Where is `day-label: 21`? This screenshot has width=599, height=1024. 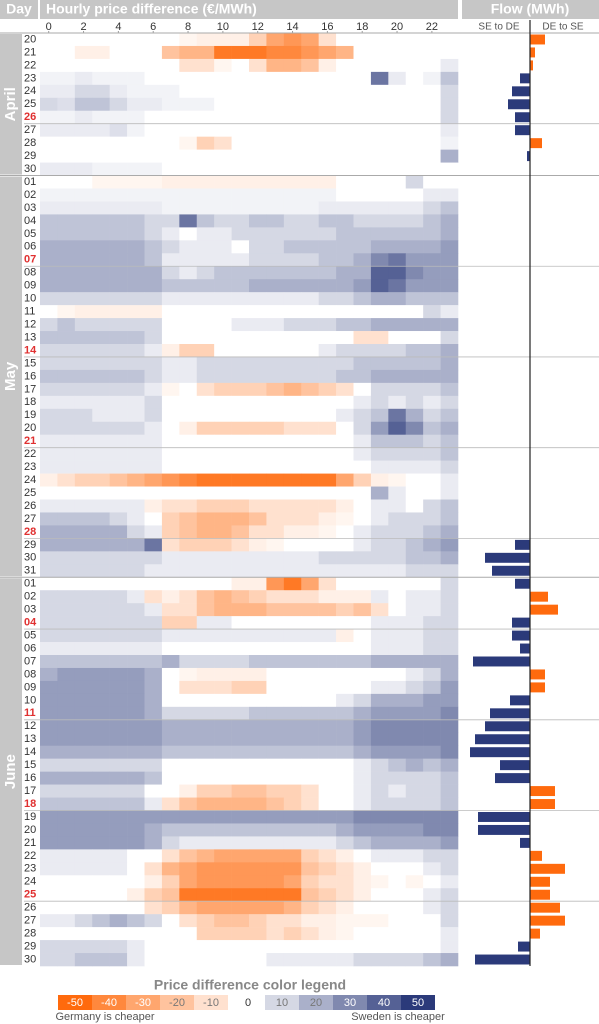 day-label: 21 is located at coordinates (30, 52).